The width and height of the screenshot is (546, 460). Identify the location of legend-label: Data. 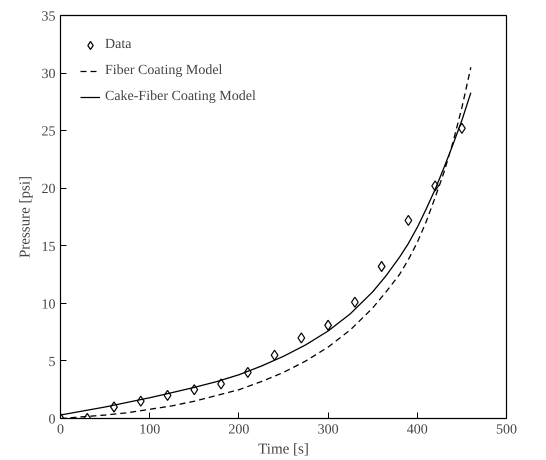
(118, 45).